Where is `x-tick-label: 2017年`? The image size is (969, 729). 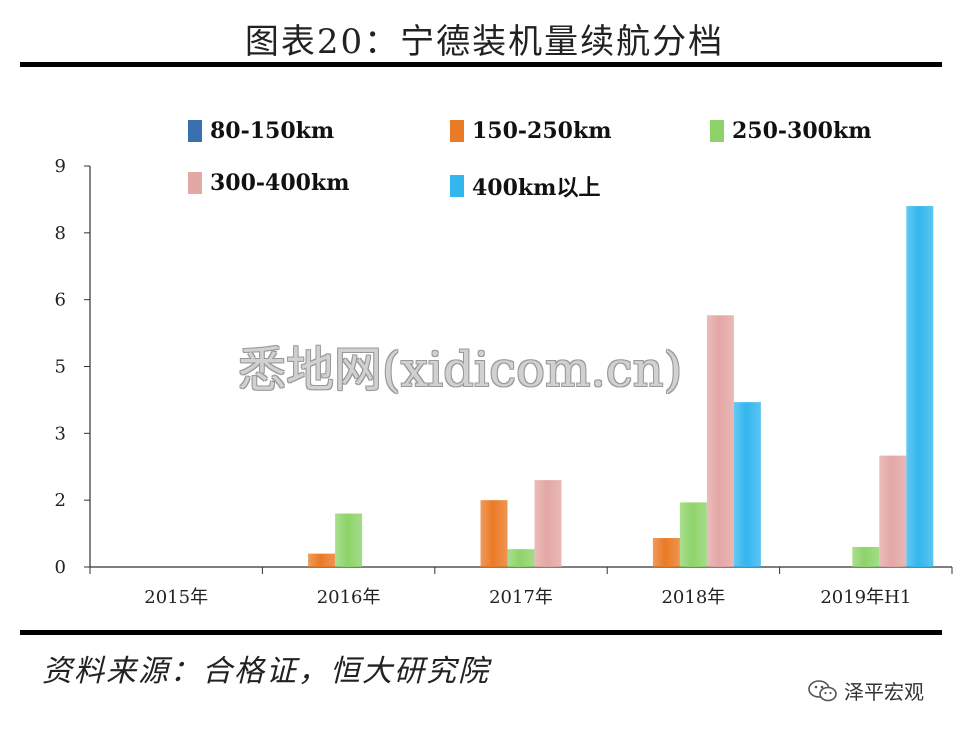 x-tick-label: 2017年 is located at coordinates (521, 597).